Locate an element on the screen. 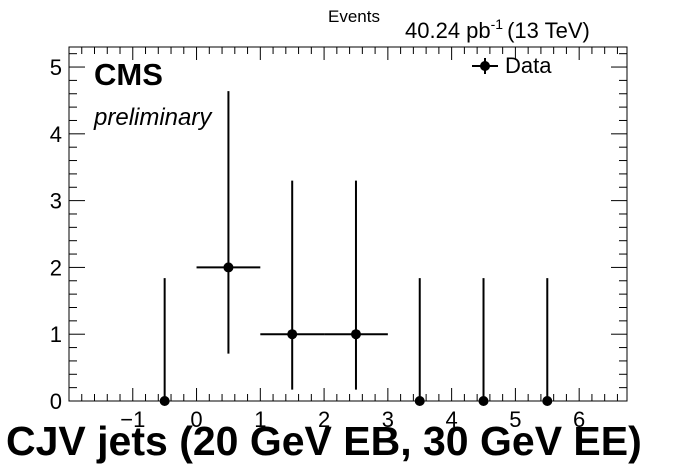  x-tick-label: 3 is located at coordinates (388, 419).